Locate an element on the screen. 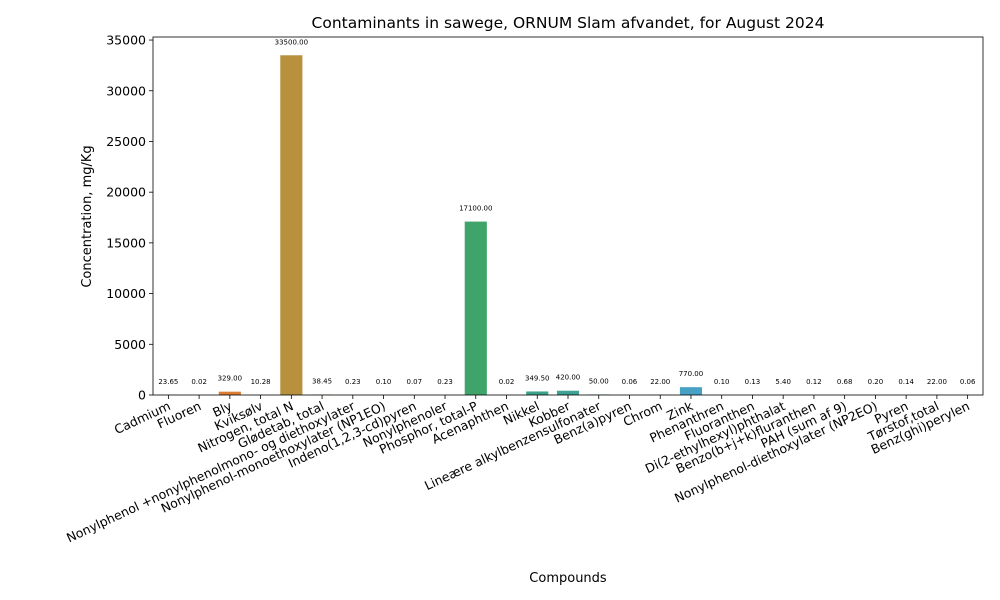 The width and height of the screenshot is (1000, 600). bar-value-label: 0.12 is located at coordinates (814, 382).